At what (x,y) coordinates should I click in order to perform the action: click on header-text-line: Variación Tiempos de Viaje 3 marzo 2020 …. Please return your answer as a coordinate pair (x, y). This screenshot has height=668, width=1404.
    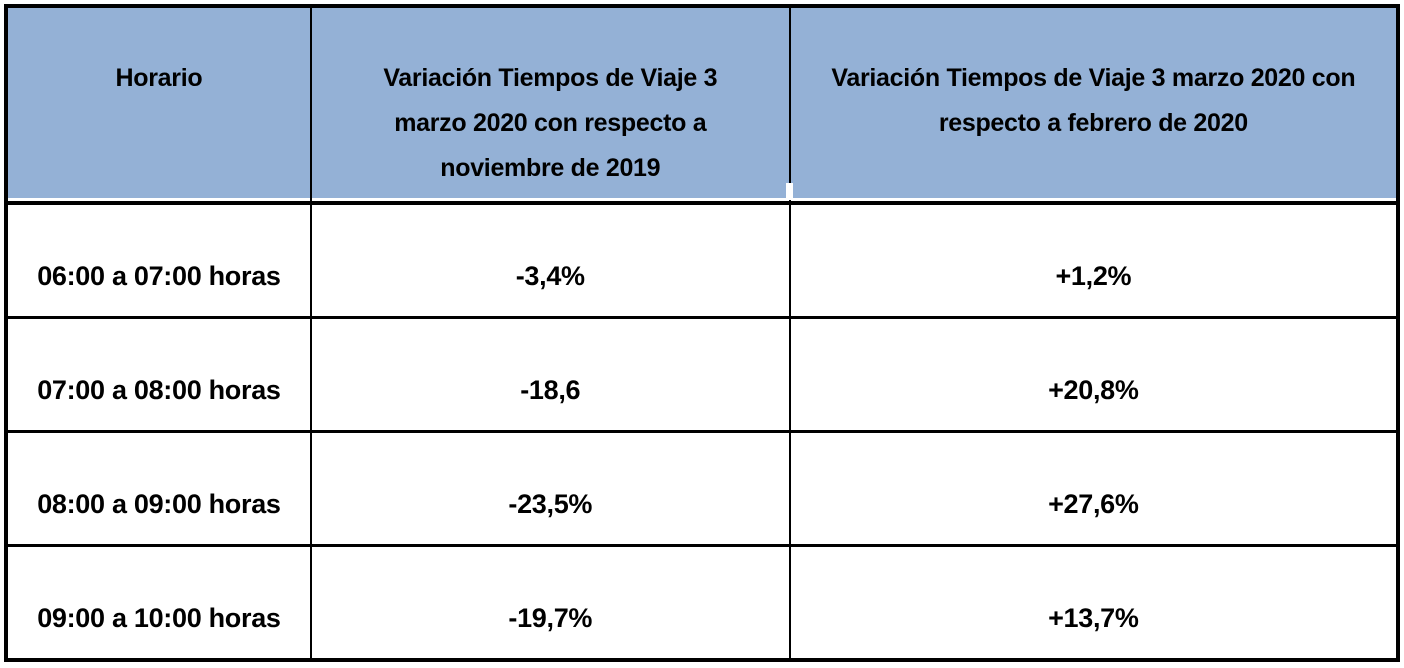
    Looking at the image, I should click on (1093, 78).